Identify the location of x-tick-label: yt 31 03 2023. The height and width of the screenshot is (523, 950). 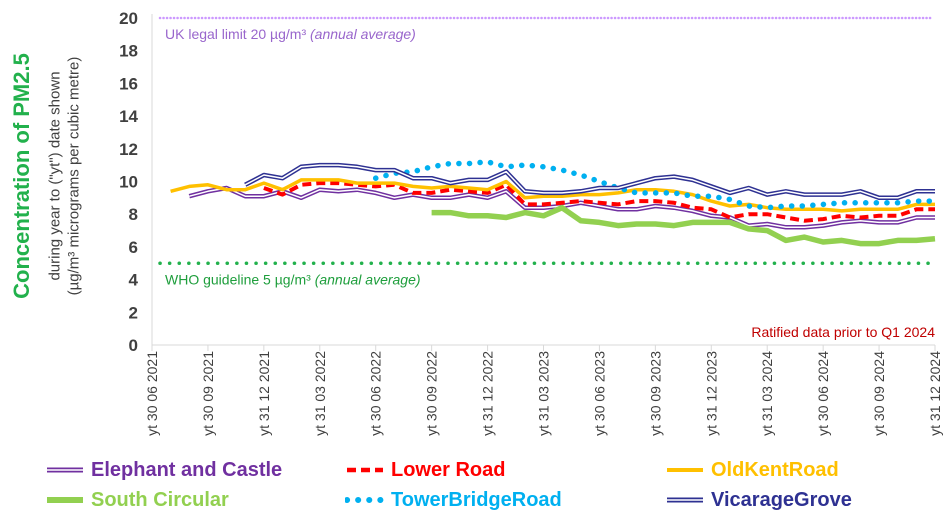
(544, 393).